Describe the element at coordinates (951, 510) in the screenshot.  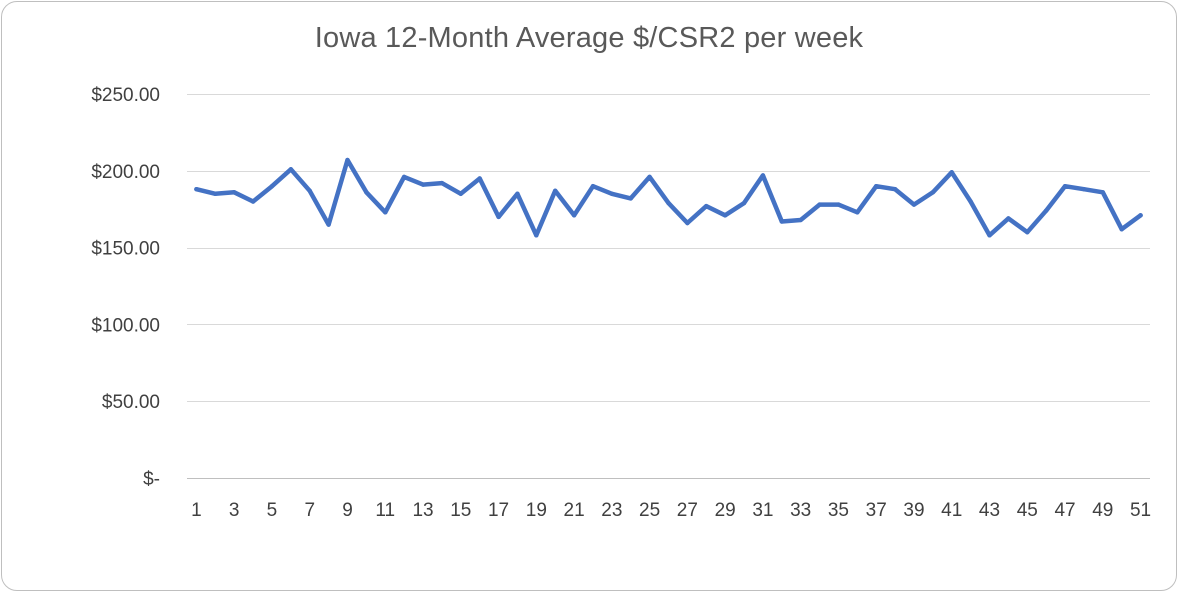
I see `x-tick-label: 41` at that location.